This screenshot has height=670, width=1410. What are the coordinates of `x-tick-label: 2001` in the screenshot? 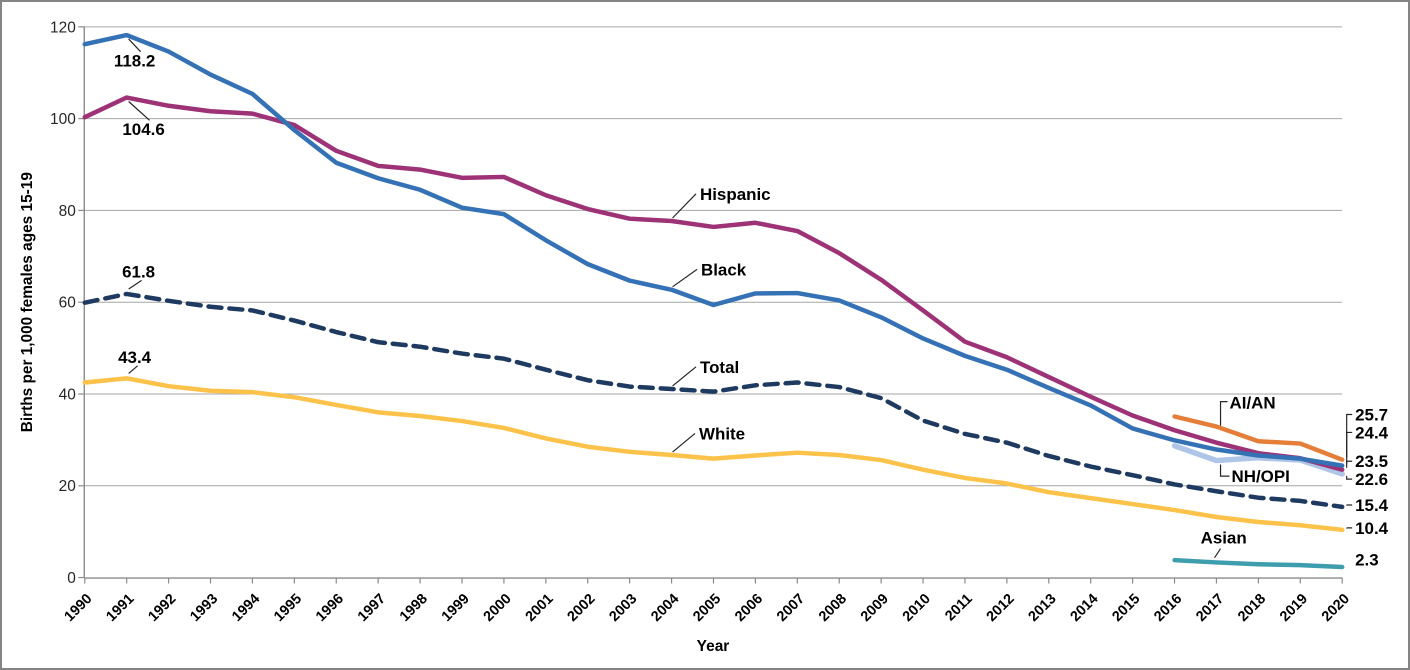 It's located at (540, 608).